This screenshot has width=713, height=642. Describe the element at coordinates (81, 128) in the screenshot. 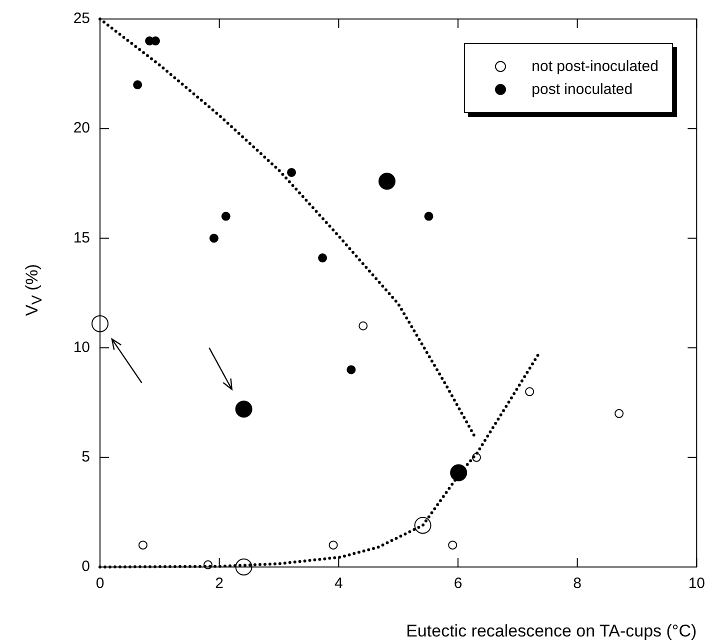

I see `y-tick-label: 20` at that location.